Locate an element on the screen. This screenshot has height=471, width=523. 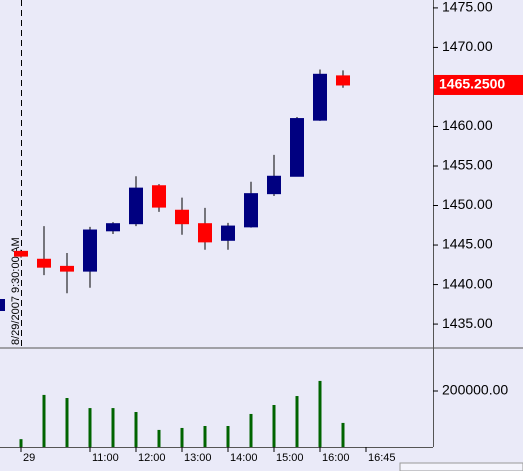
session-label: 8/29/2007 9:30:00 AM is located at coordinates (16, 291).